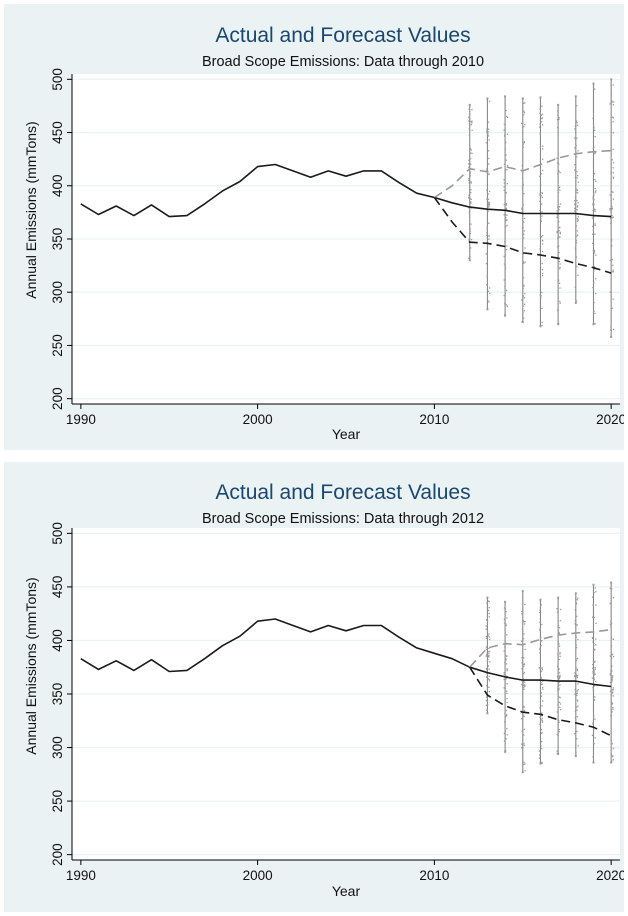 Image resolution: width=628 pixels, height=916 pixels. Describe the element at coordinates (550, 677) in the screenshot. I see `simulation-range` at that location.